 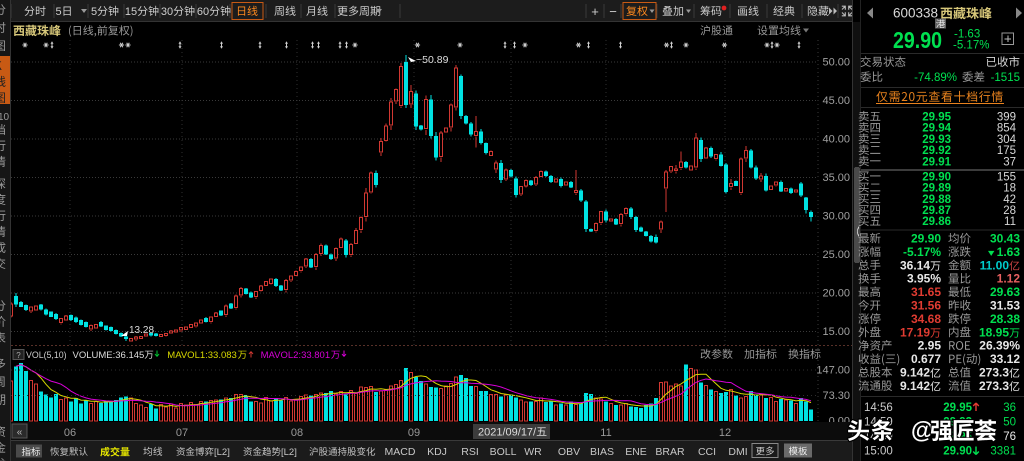 What do you see at coordinates (926, 306) in the screenshot?
I see `svg-text: 31.56` at bounding box center [926, 306].